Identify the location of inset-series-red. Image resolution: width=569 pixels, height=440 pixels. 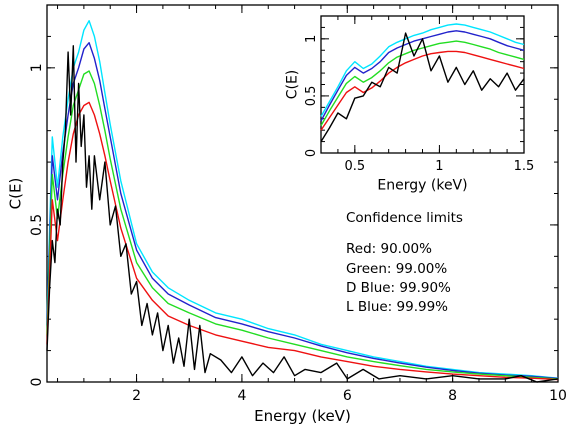
(422, 90).